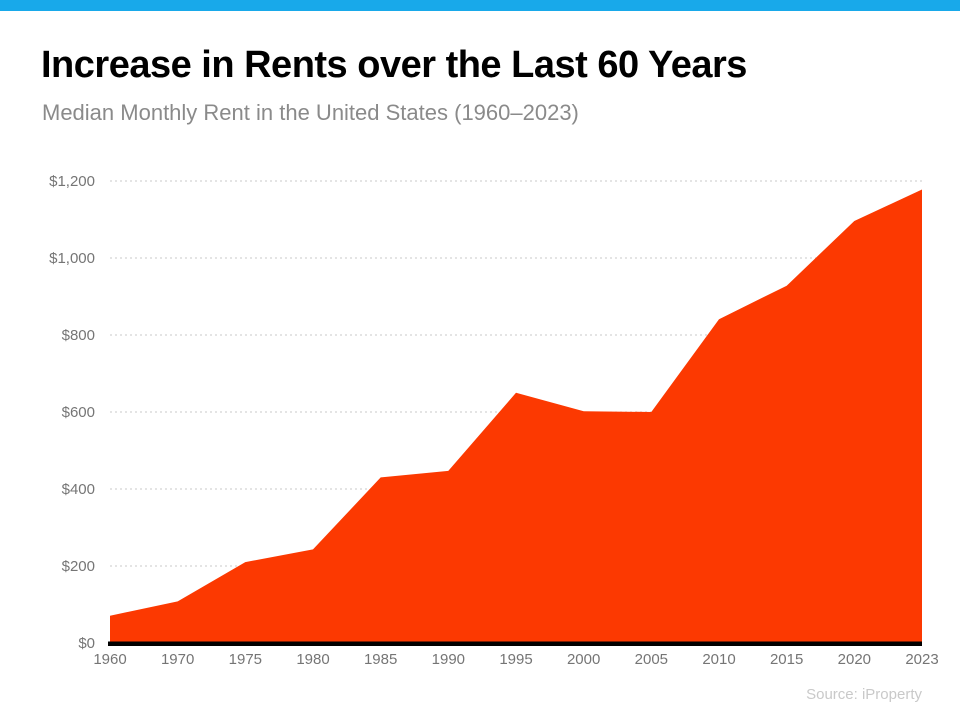 The height and width of the screenshot is (720, 960). Describe the element at coordinates (864, 694) in the screenshot. I see `source-caption: Source: iProperty` at that location.